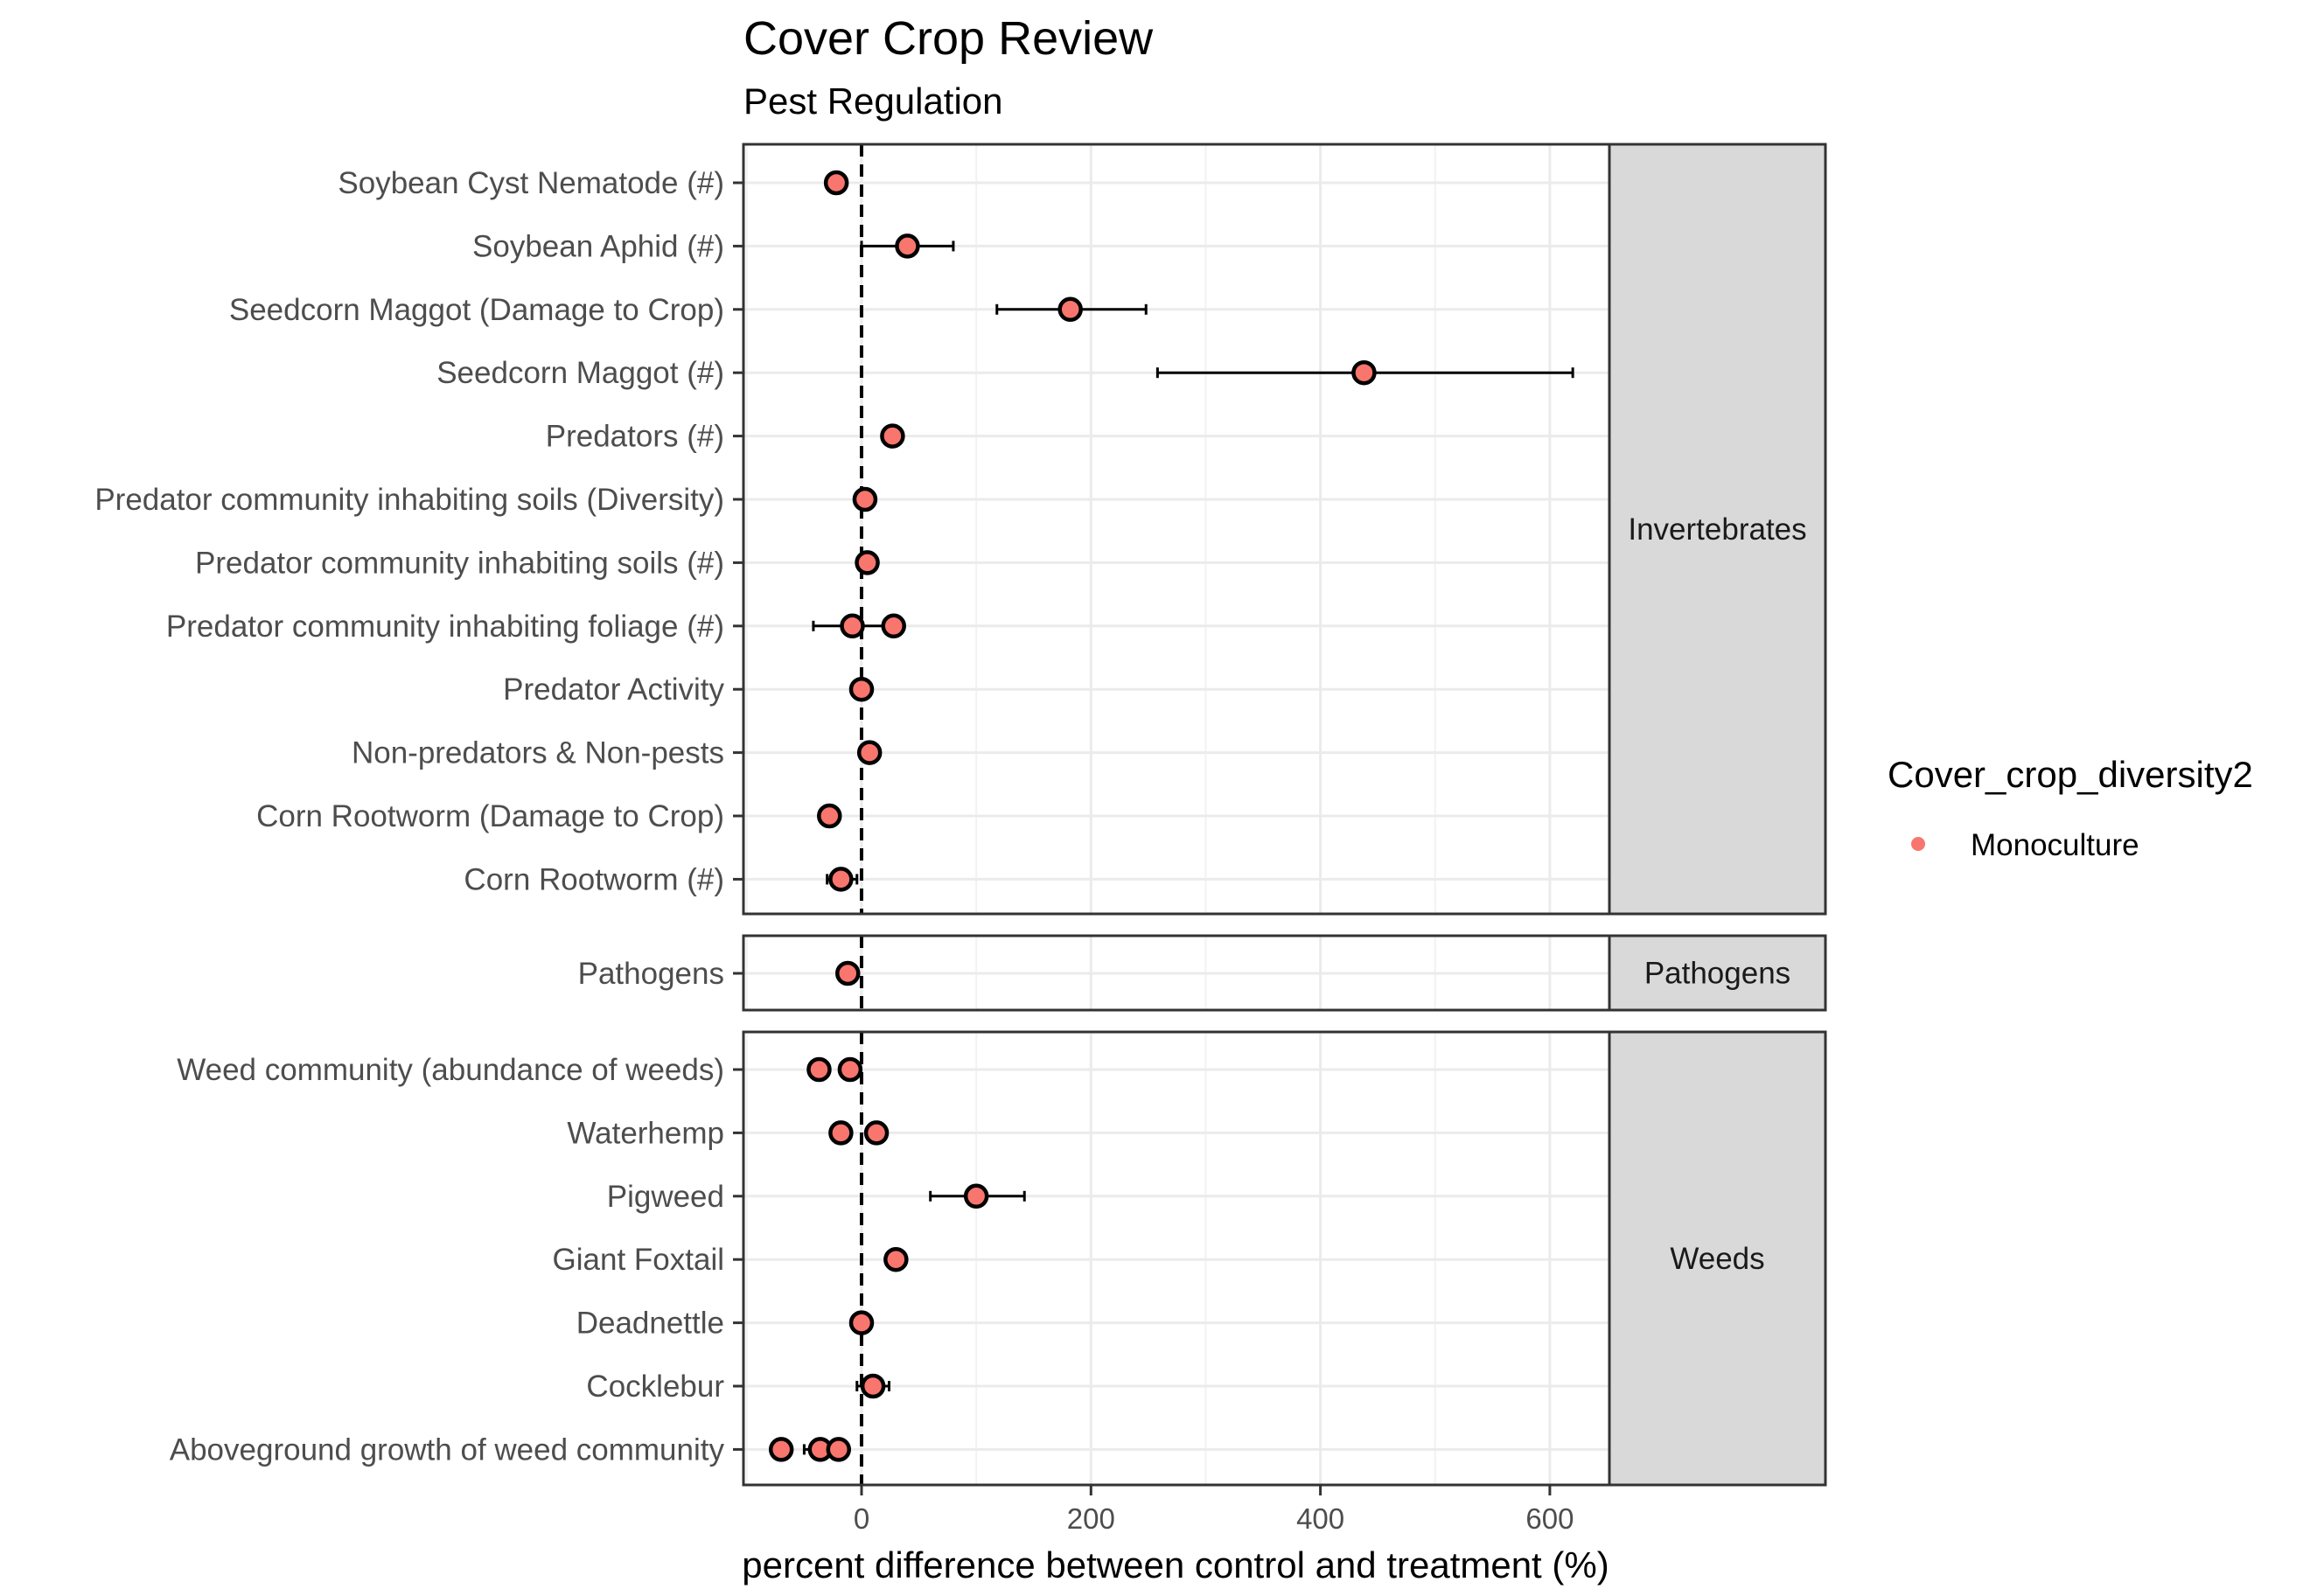  What do you see at coordinates (538, 753) in the screenshot?
I see `y-tick-label: Non-predators & Non-pests` at bounding box center [538, 753].